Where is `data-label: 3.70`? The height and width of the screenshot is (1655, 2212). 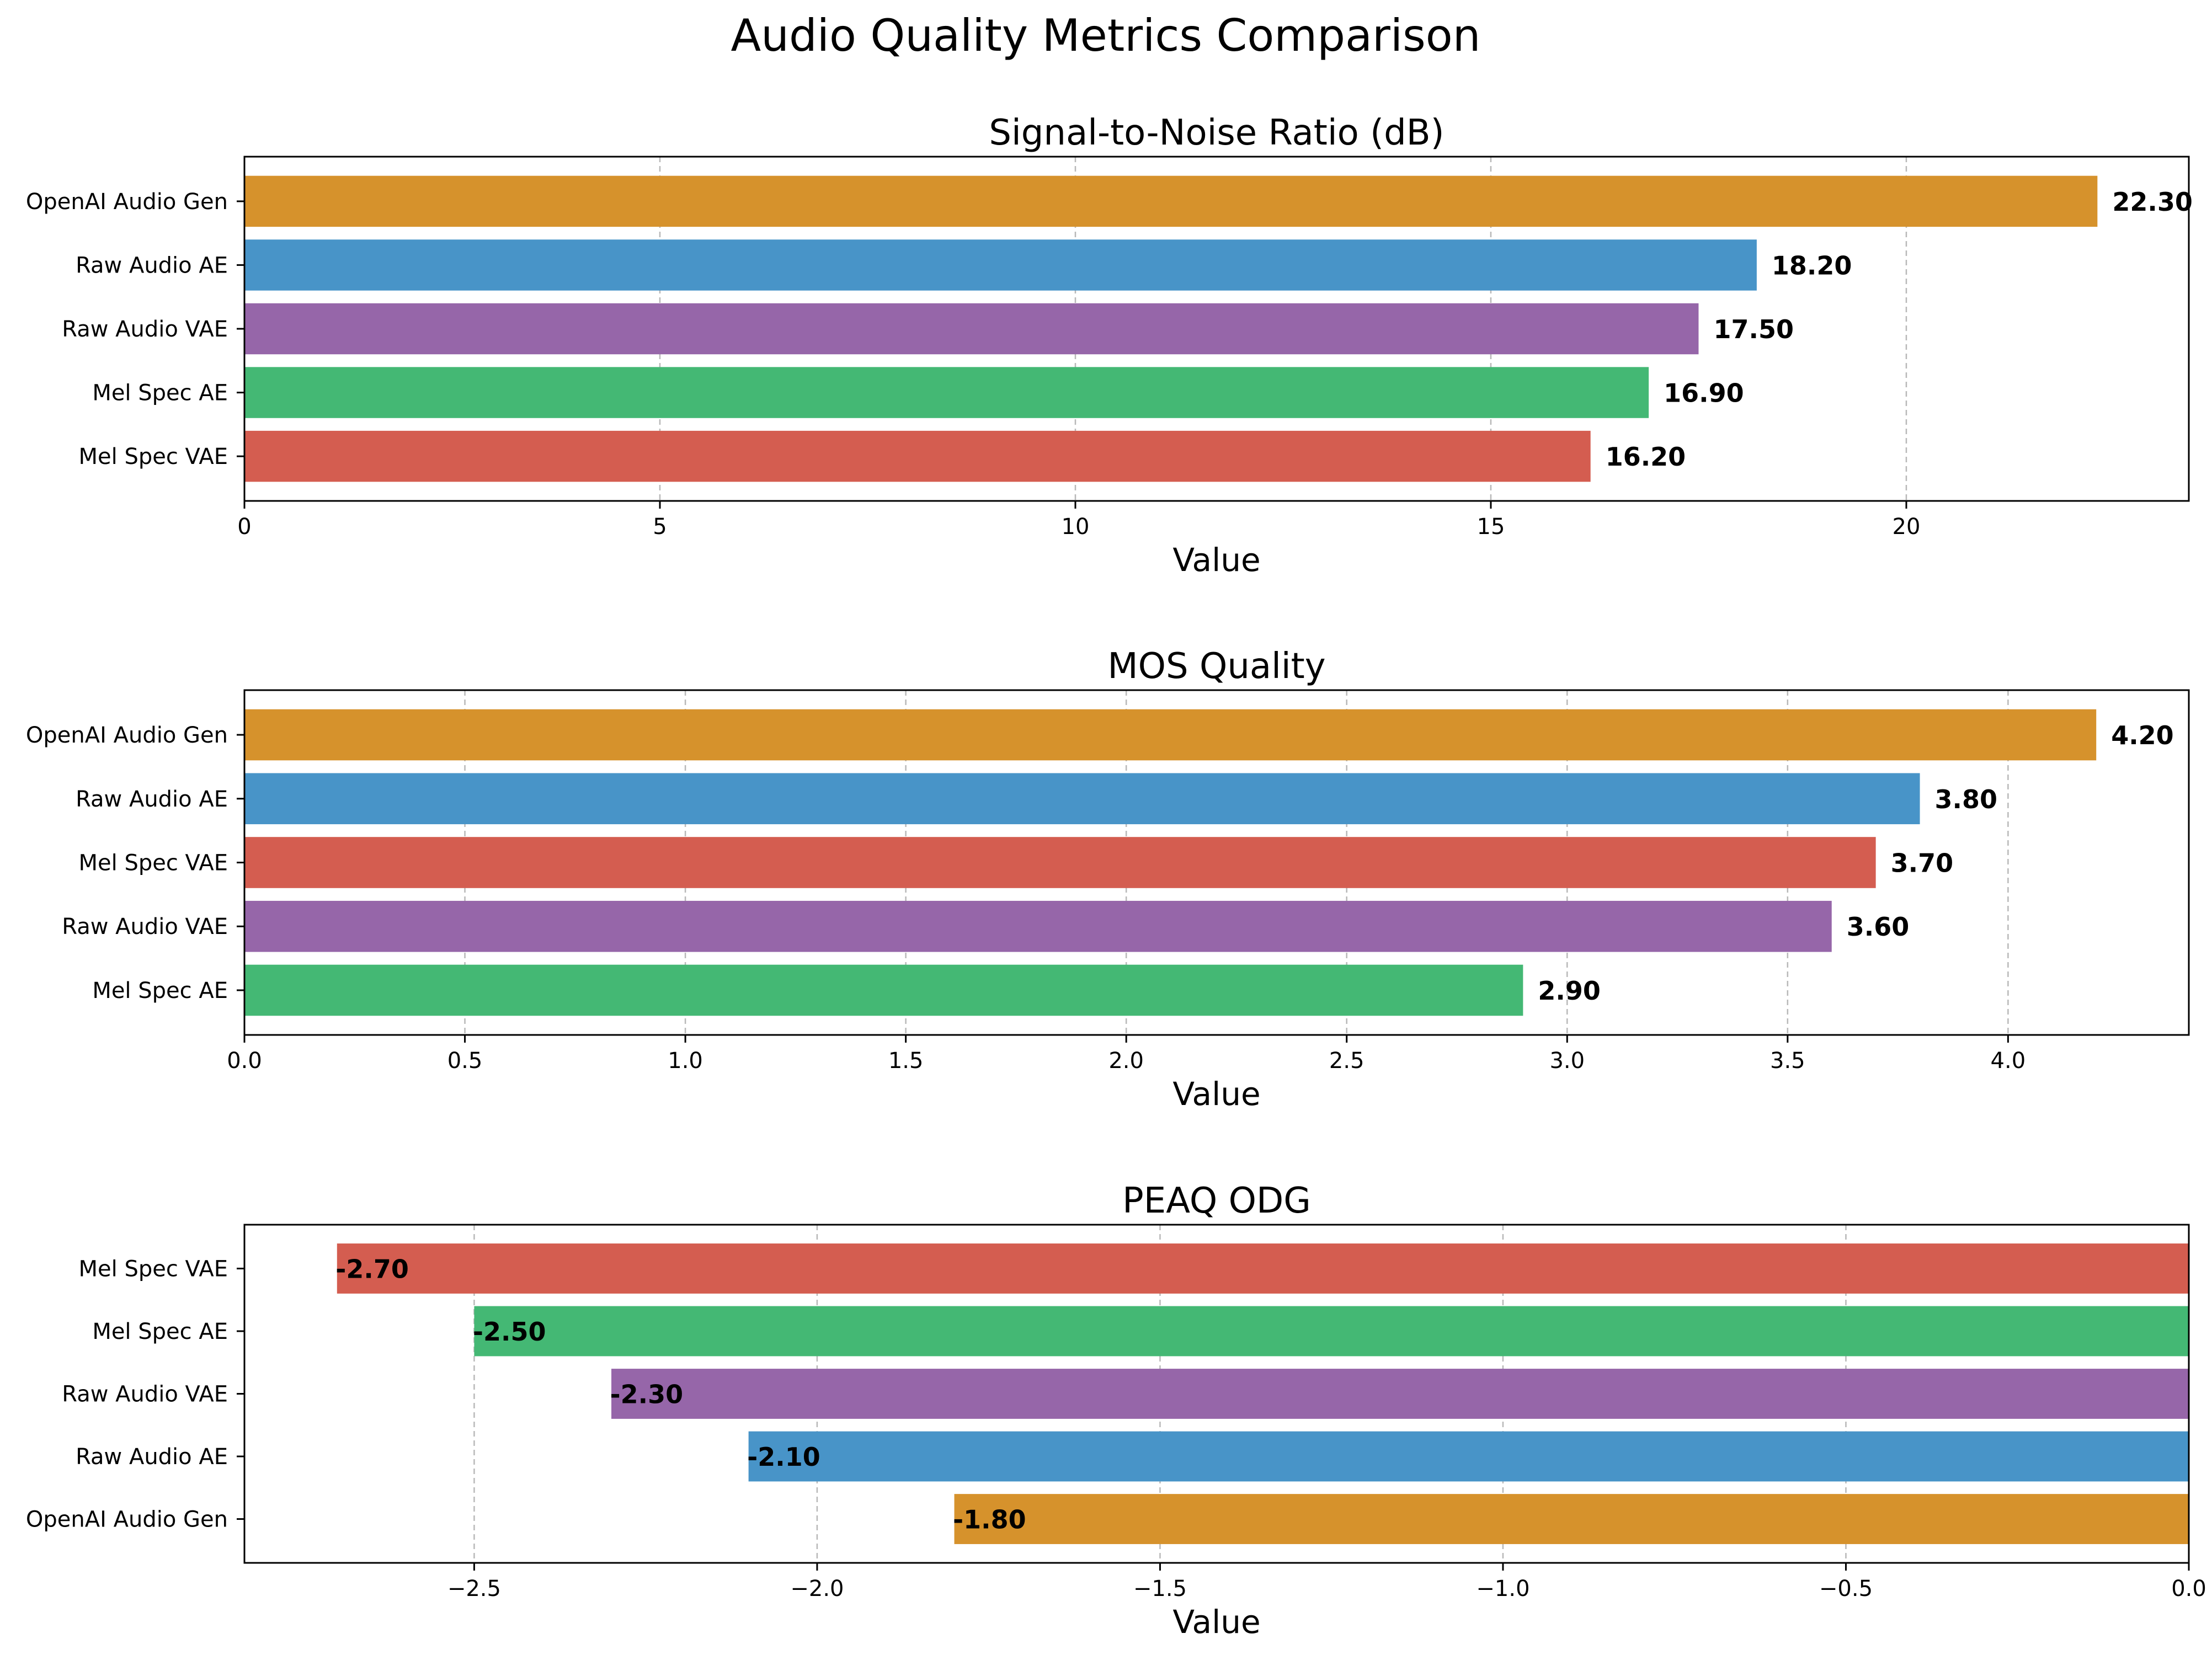 data-label: 3.70 is located at coordinates (1922, 863).